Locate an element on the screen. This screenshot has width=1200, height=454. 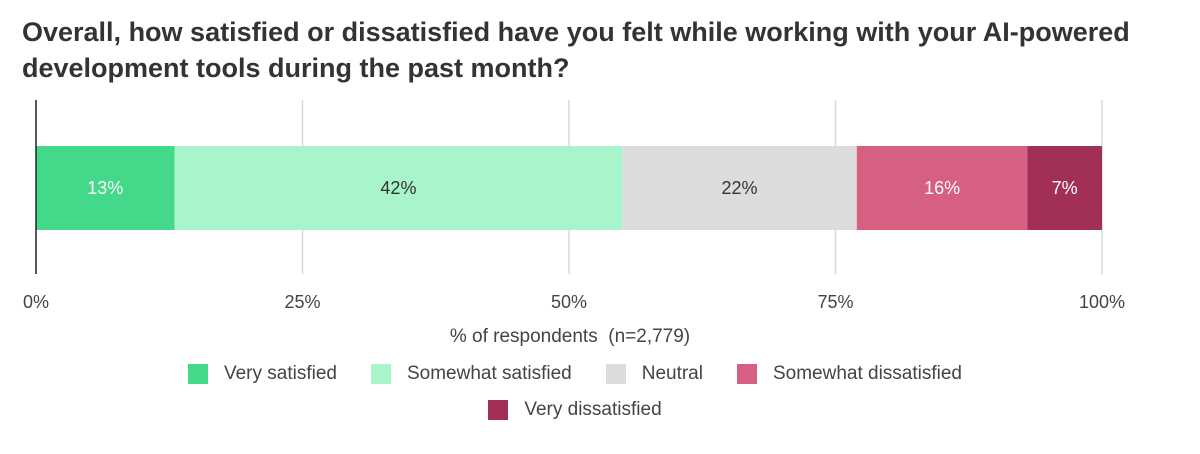
bar-data-label: 16% is located at coordinates (942, 188).